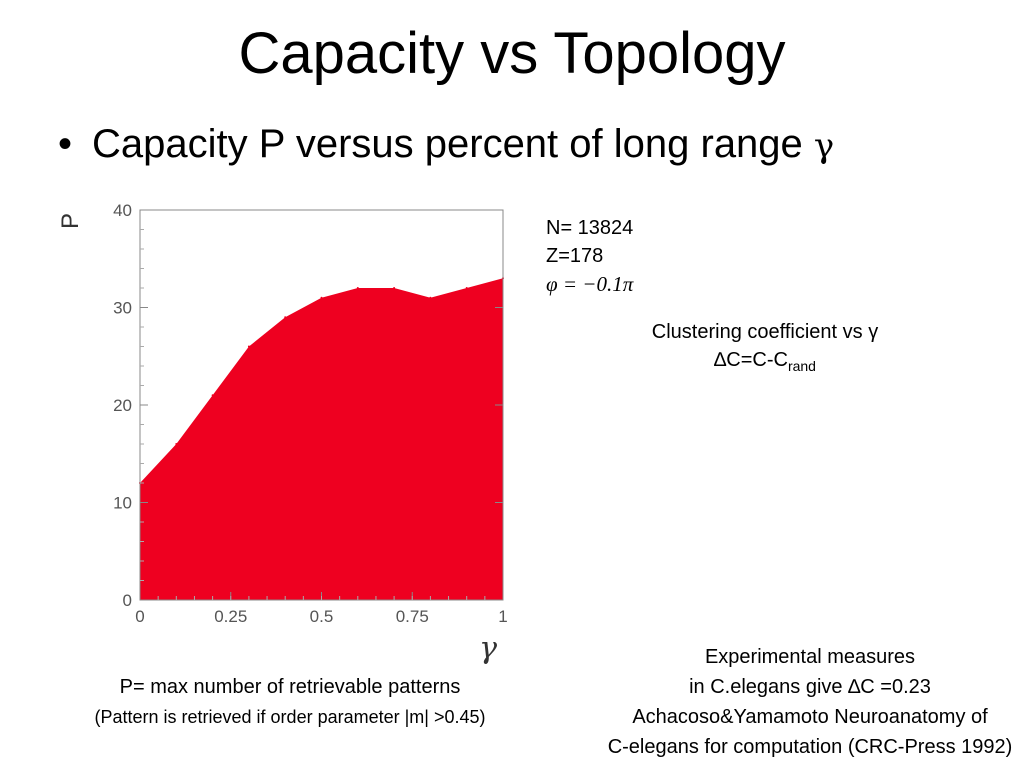 The image size is (1024, 768). Describe the element at coordinates (590, 228) in the screenshot. I see `param-n: N= 13824` at that location.